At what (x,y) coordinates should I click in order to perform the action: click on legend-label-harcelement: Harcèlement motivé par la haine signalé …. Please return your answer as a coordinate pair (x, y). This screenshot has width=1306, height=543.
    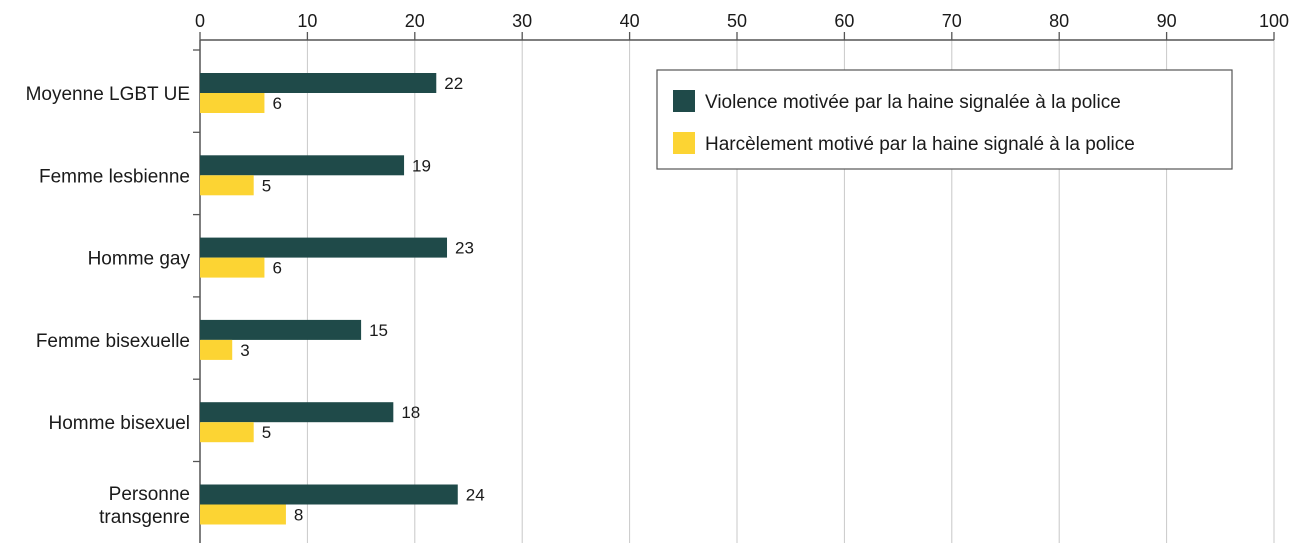
    Looking at the image, I should click on (920, 144).